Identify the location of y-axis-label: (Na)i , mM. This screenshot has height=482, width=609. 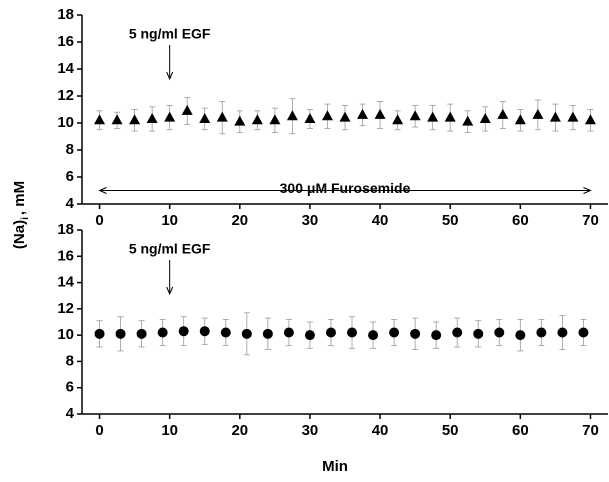
(21, 215).